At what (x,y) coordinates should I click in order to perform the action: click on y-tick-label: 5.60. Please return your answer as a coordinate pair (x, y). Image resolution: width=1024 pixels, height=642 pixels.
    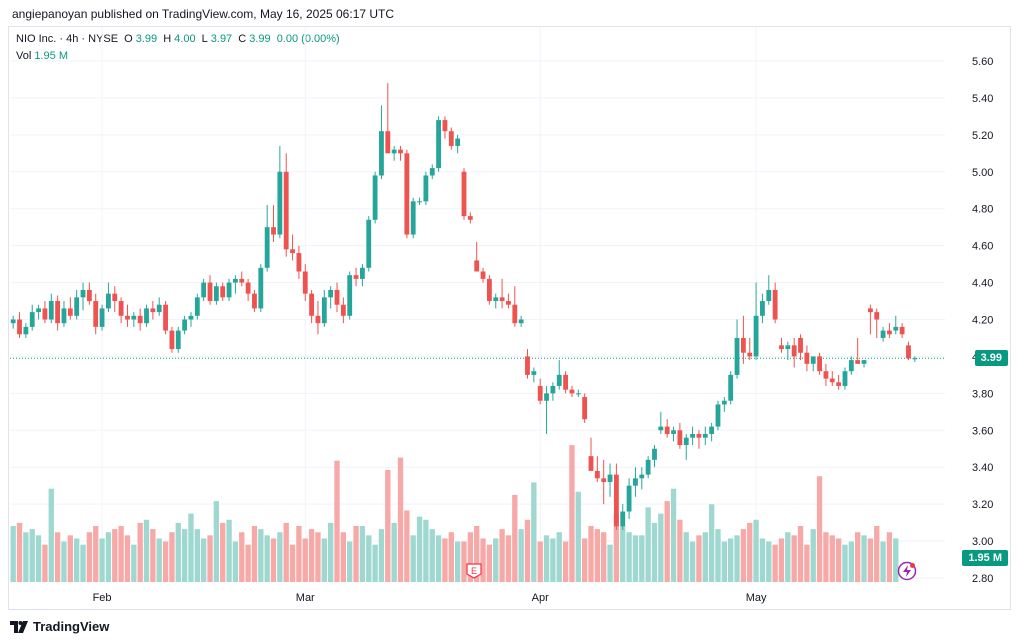
    Looking at the image, I should click on (982, 62).